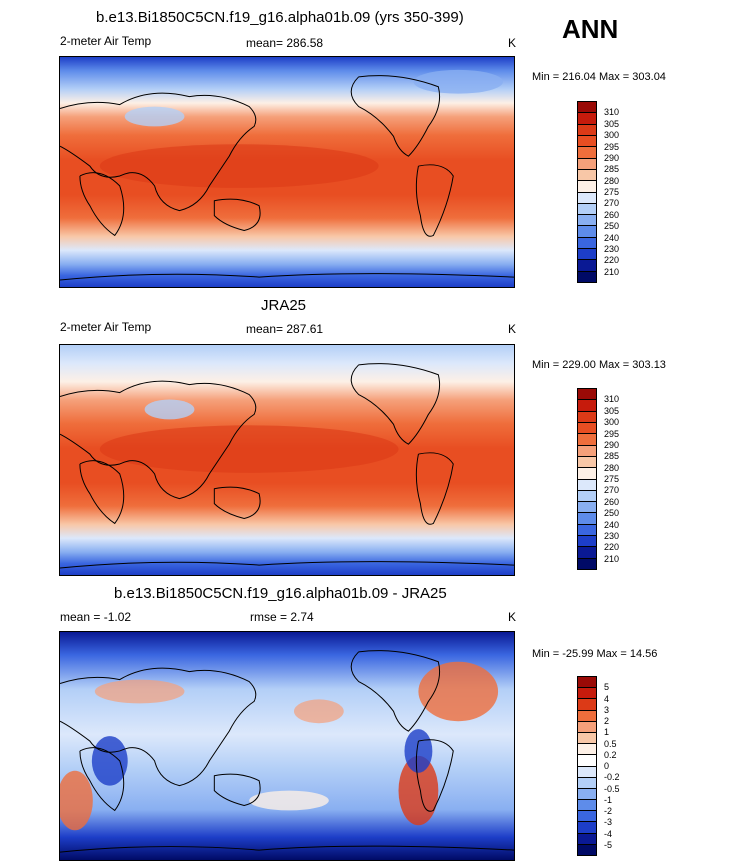 The image size is (733, 866). I want to click on cbar1-tick: 250, so click(612, 226).